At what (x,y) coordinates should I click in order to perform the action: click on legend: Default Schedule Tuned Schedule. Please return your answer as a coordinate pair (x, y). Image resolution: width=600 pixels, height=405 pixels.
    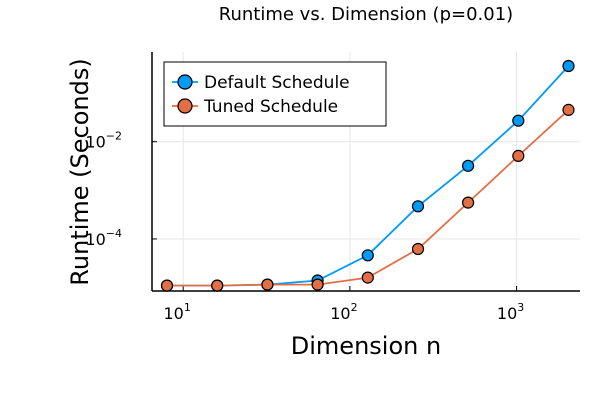
    Looking at the image, I should click on (275, 94).